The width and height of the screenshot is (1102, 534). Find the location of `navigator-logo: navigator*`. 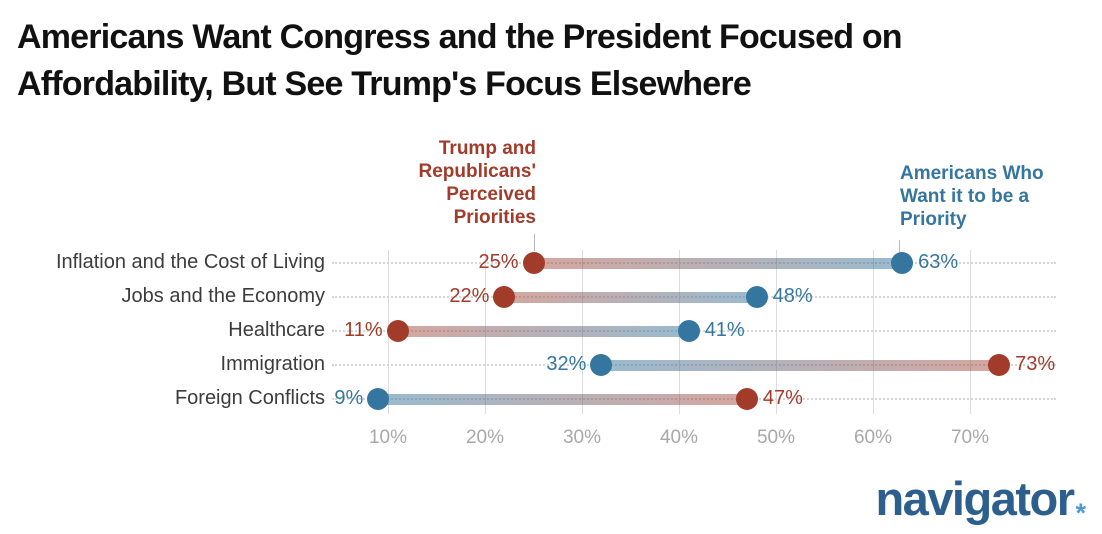

navigator-logo: navigator* is located at coordinates (980, 499).